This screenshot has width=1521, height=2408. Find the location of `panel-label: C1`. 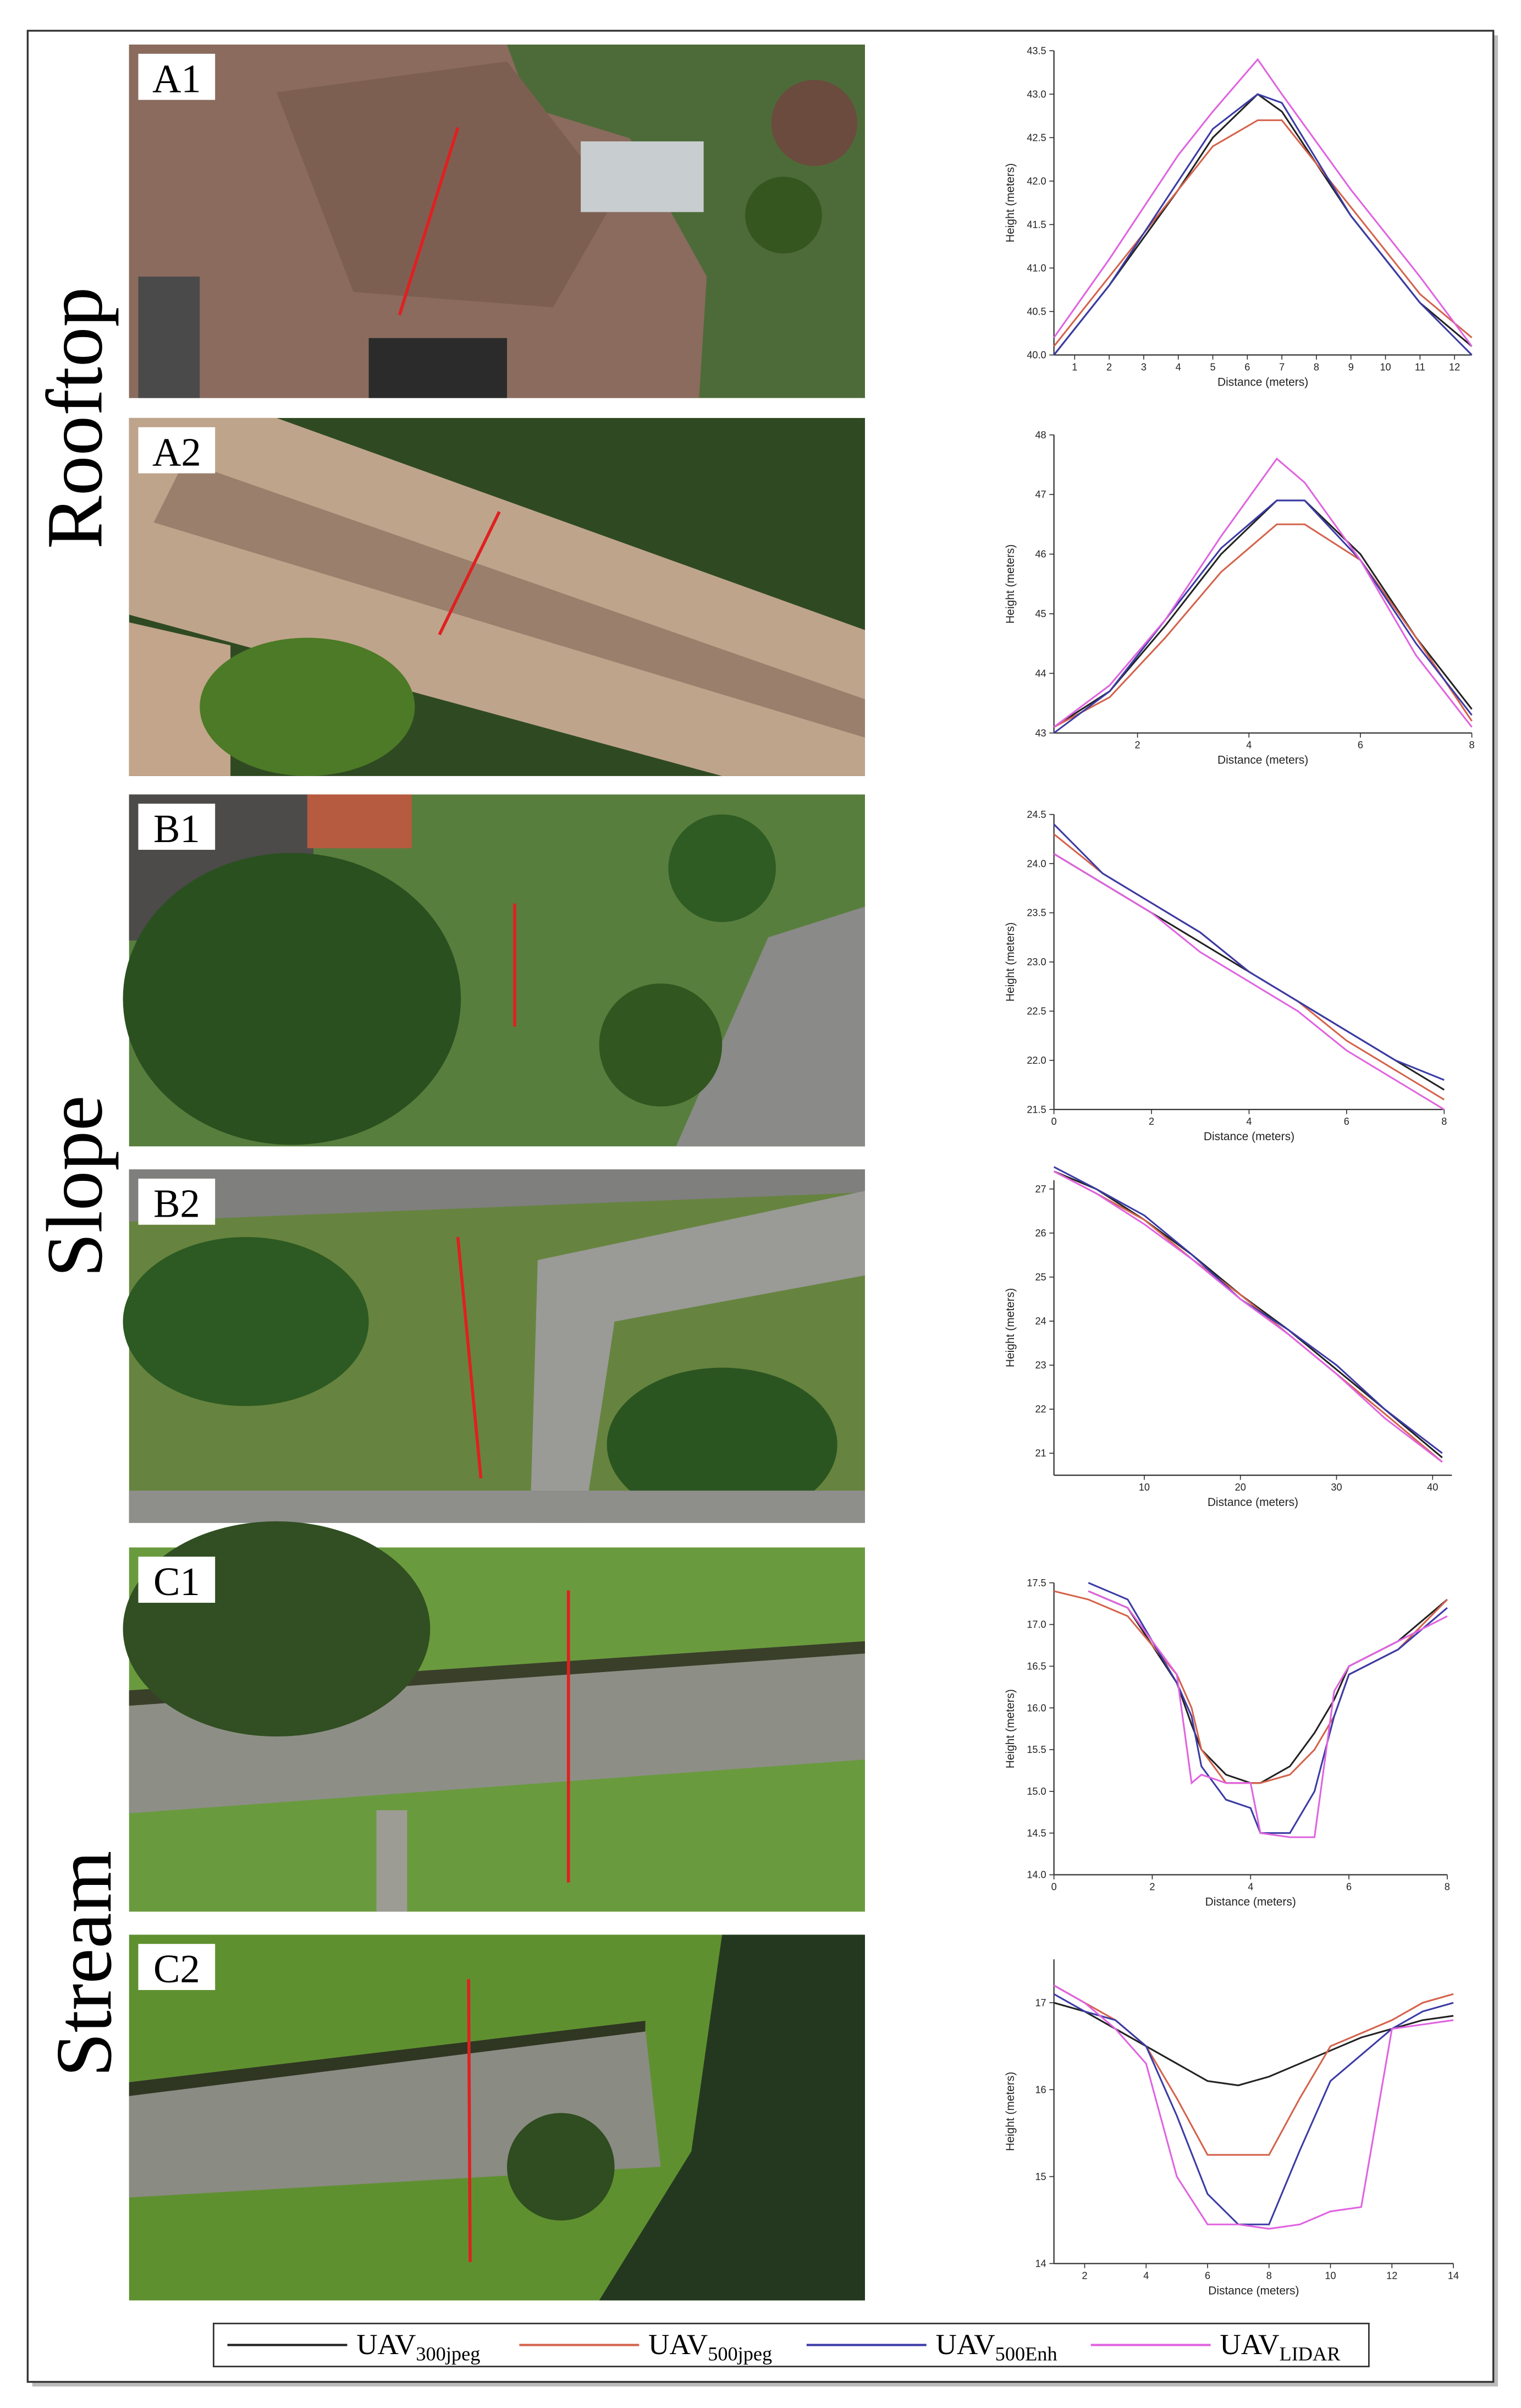

panel-label: C1 is located at coordinates (176, 1581).